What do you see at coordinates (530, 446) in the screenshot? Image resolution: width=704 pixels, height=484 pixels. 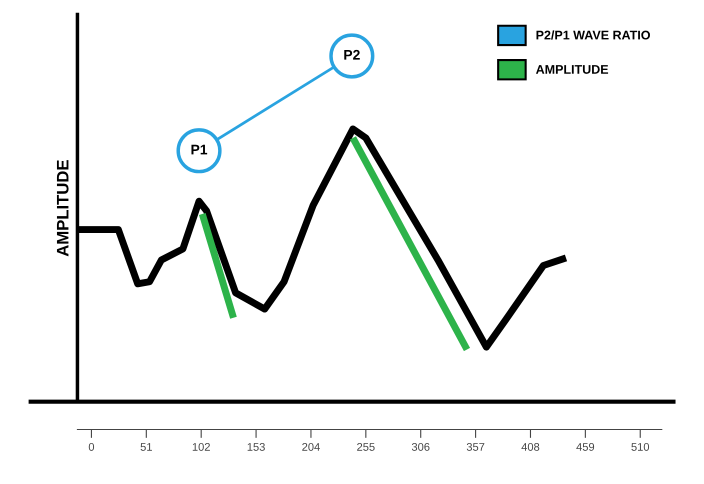 I see `x-tick-label: 408` at bounding box center [530, 446].